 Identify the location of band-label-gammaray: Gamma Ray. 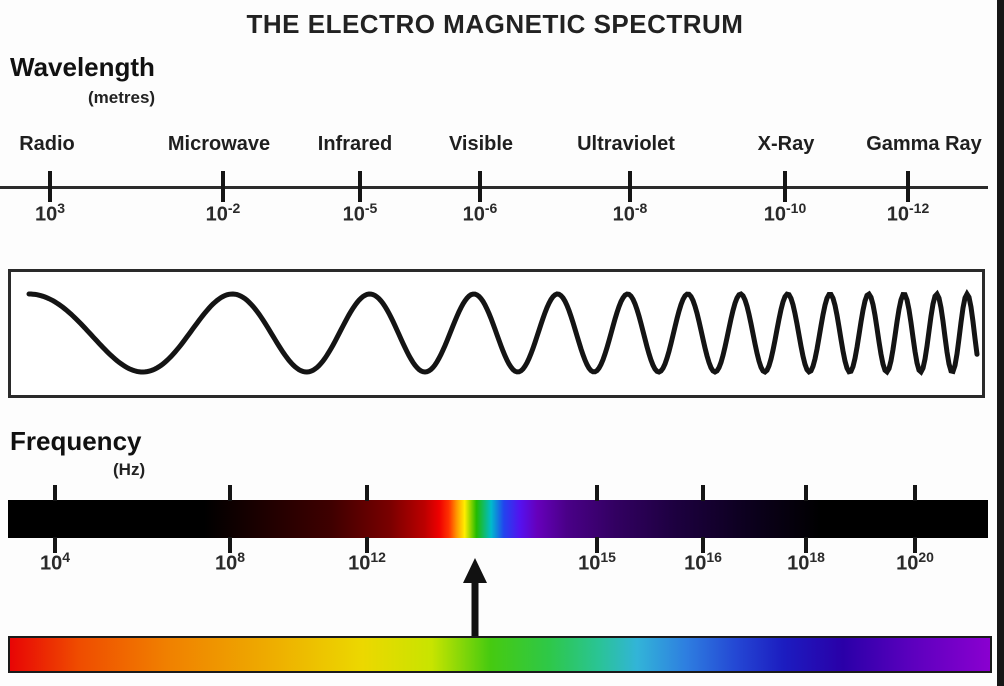
(924, 144).